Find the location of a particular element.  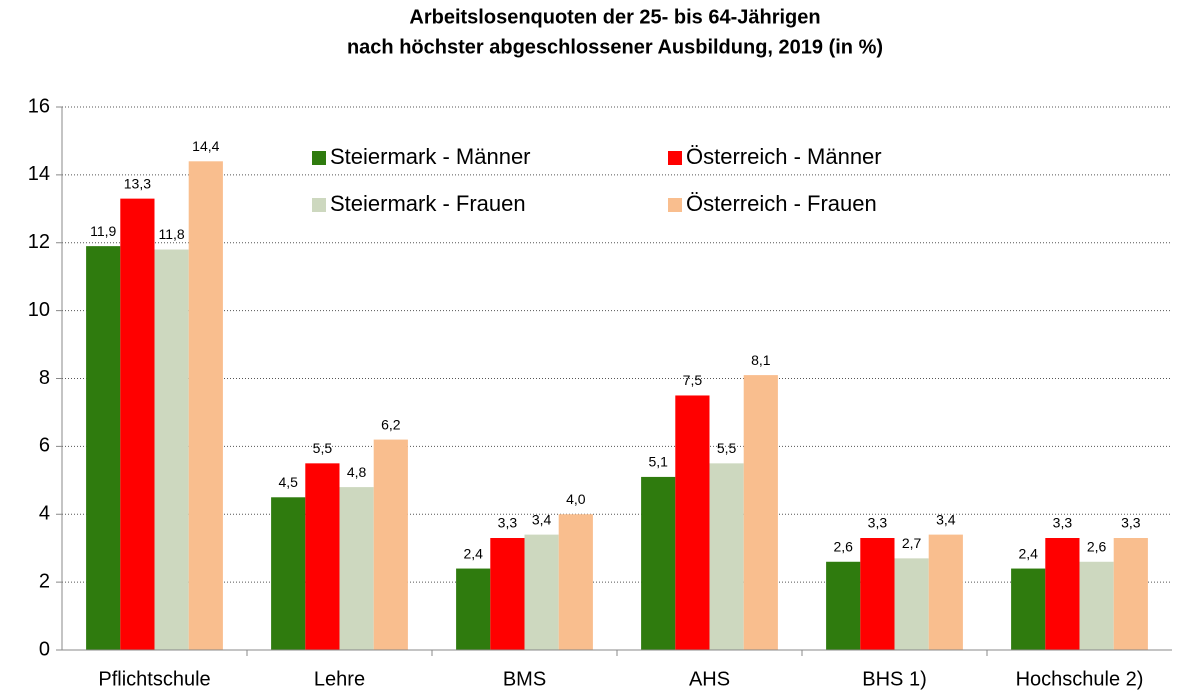

x-tick-label: AHS is located at coordinates (709, 679).